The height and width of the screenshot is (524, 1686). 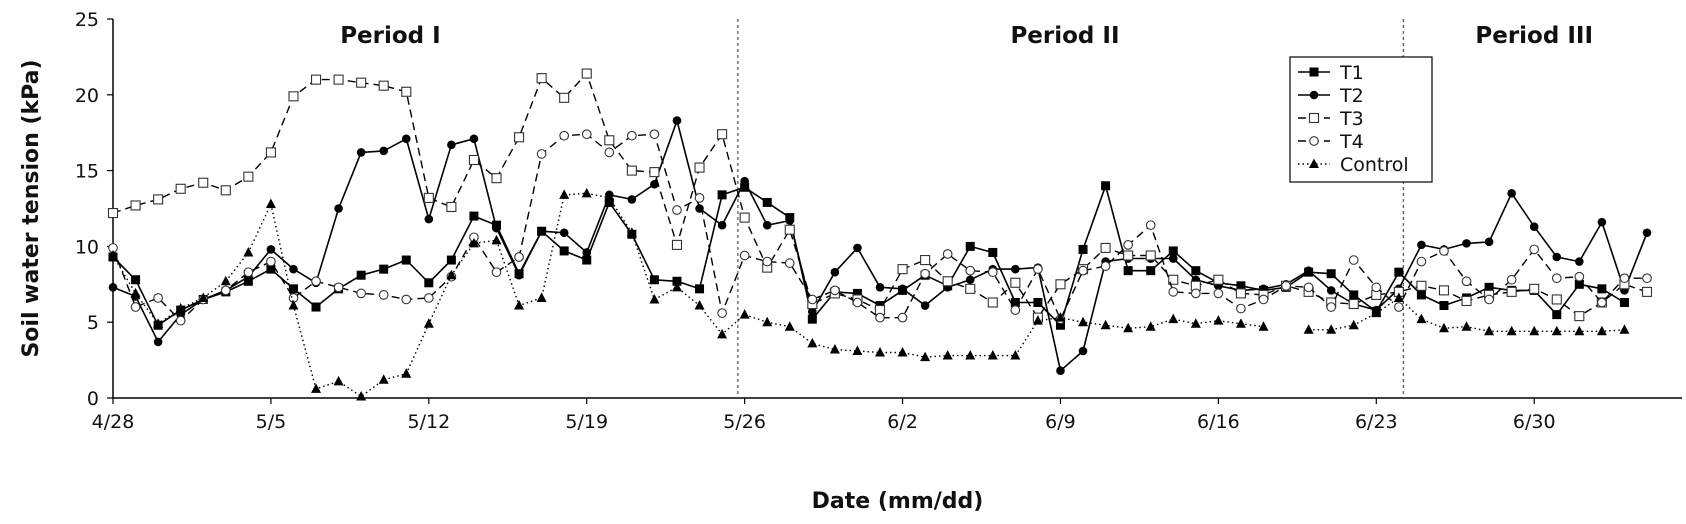 What do you see at coordinates (87, 96) in the screenshot?
I see `y-tick-label: 20` at bounding box center [87, 96].